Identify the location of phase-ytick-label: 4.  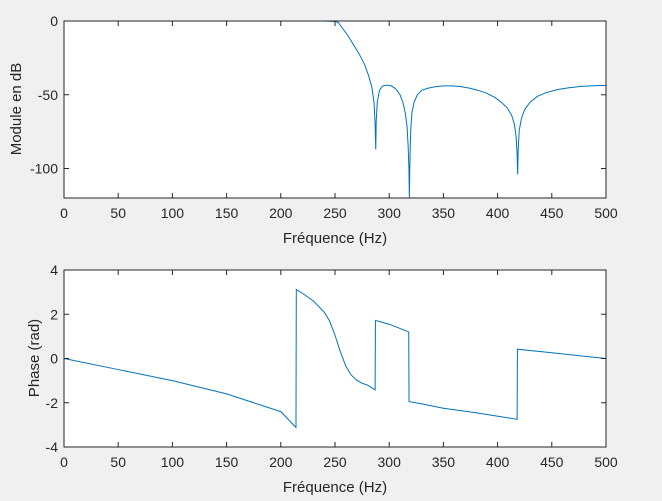
(54, 270).